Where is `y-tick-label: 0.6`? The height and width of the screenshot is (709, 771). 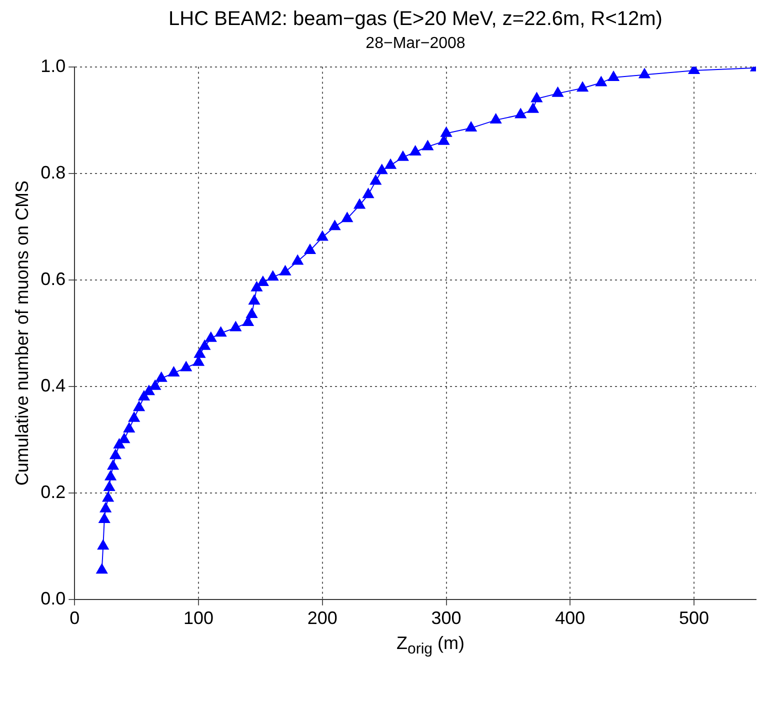 y-tick-label: 0.6 is located at coordinates (53, 278).